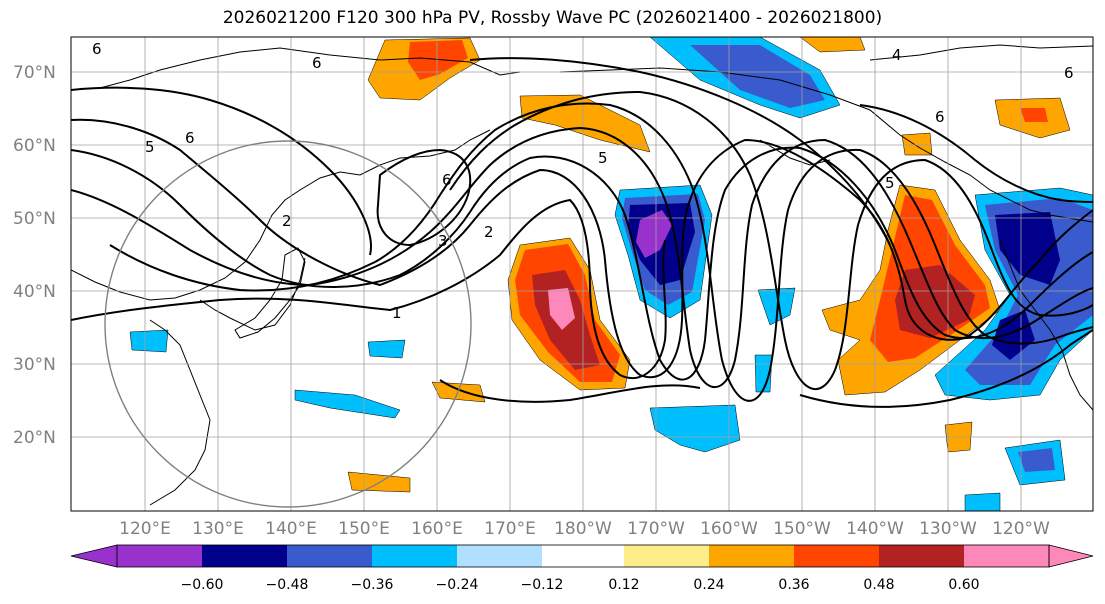 The height and width of the screenshot is (604, 1105). Describe the element at coordinates (364, 529) in the screenshot. I see `lon-label: 150°E` at that location.